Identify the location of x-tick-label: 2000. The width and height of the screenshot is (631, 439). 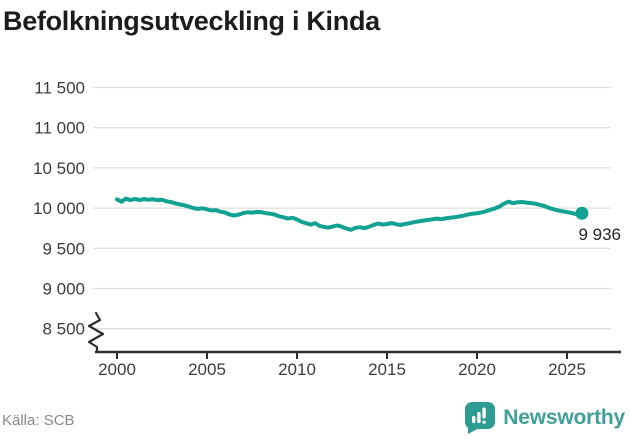
(117, 369).